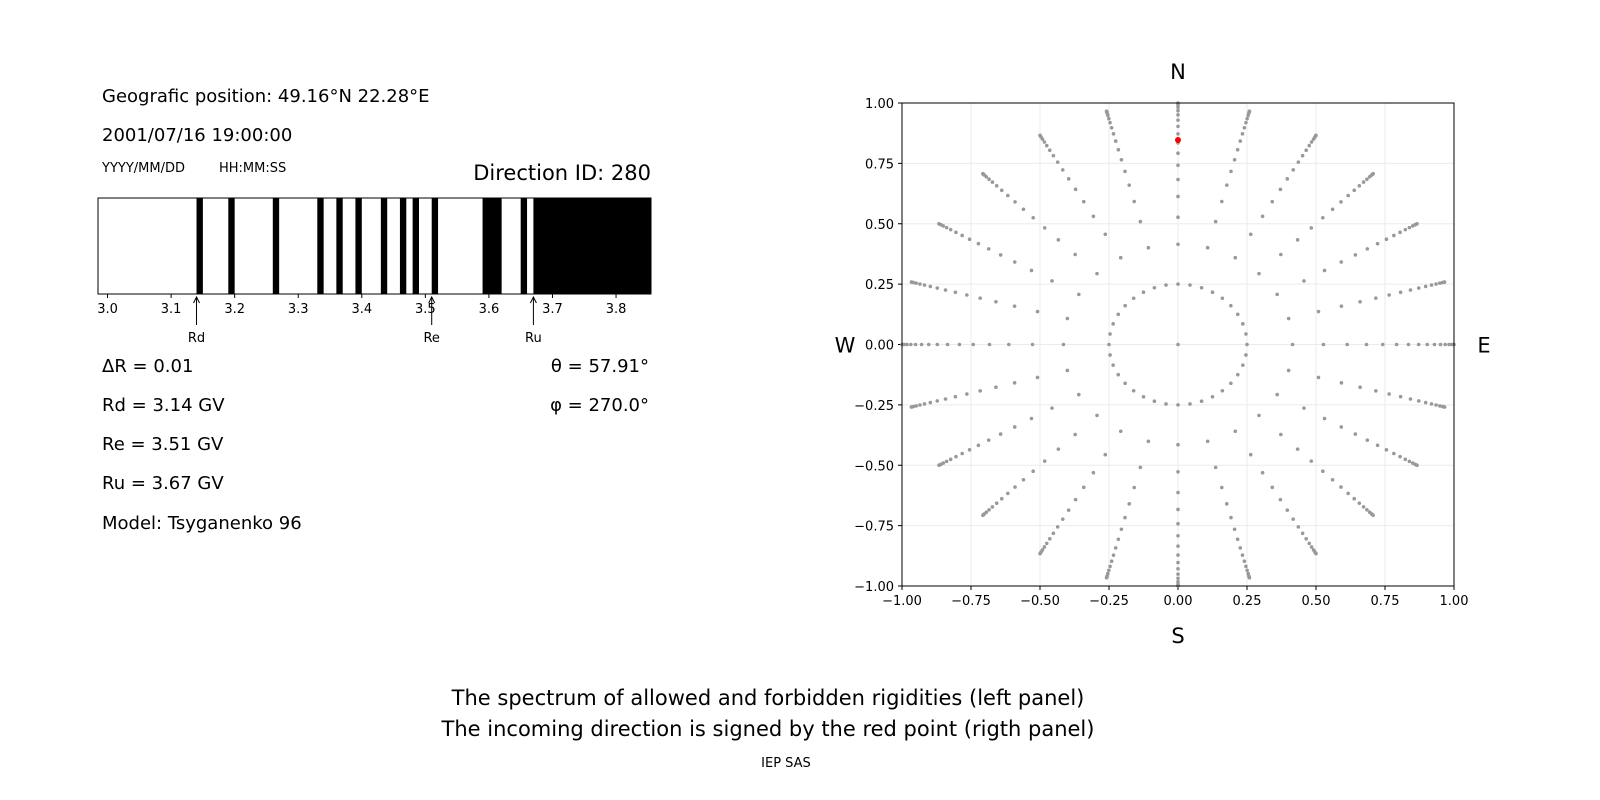  What do you see at coordinates (197, 135) in the screenshot?
I see `datetime: 2001/07/16 19:00:00` at bounding box center [197, 135].